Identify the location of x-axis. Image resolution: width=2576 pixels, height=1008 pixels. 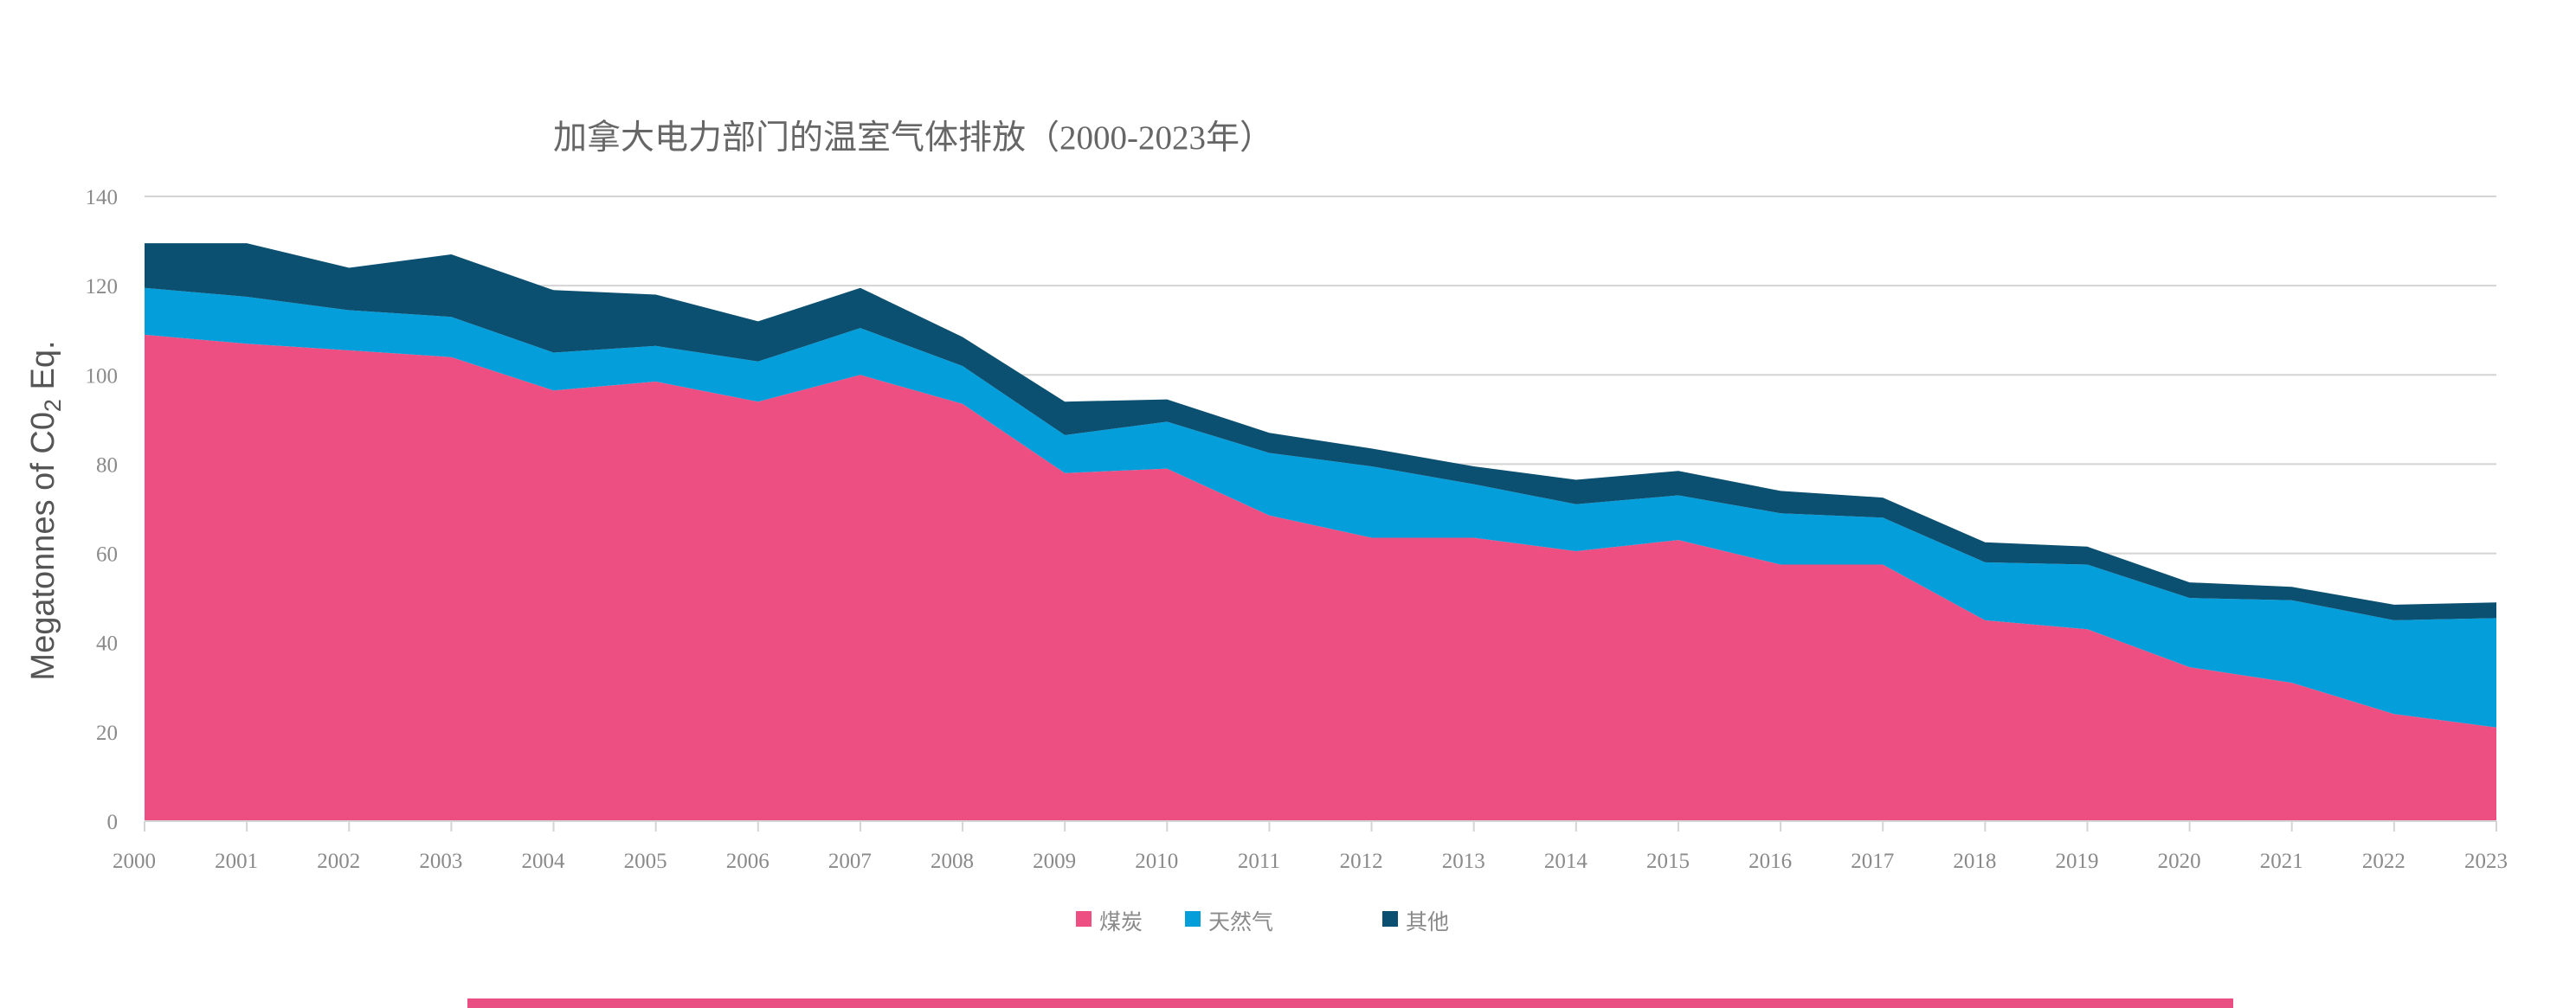
(1320, 825).